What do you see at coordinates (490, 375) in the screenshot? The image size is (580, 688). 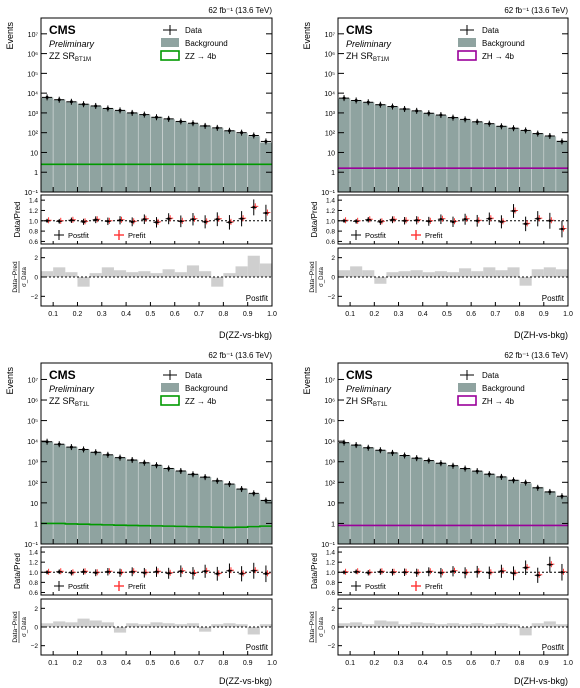 I see `legend-data-label: Data` at bounding box center [490, 375].